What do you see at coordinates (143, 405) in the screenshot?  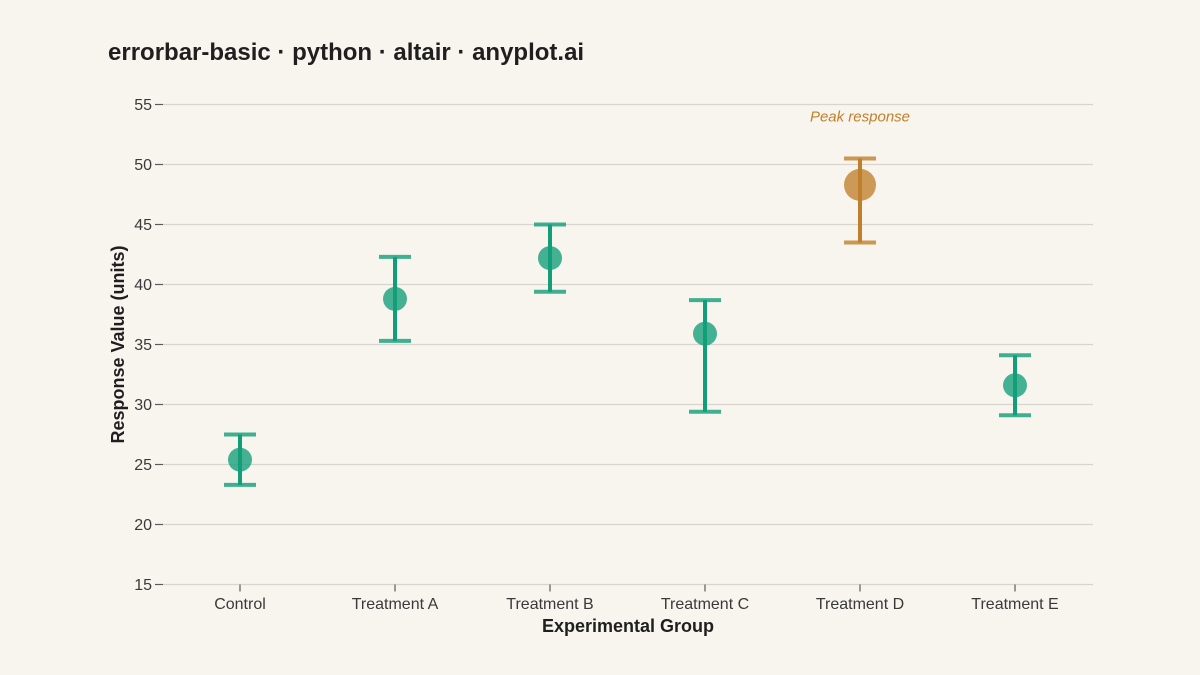 I see `y-tick-label: 30` at bounding box center [143, 405].